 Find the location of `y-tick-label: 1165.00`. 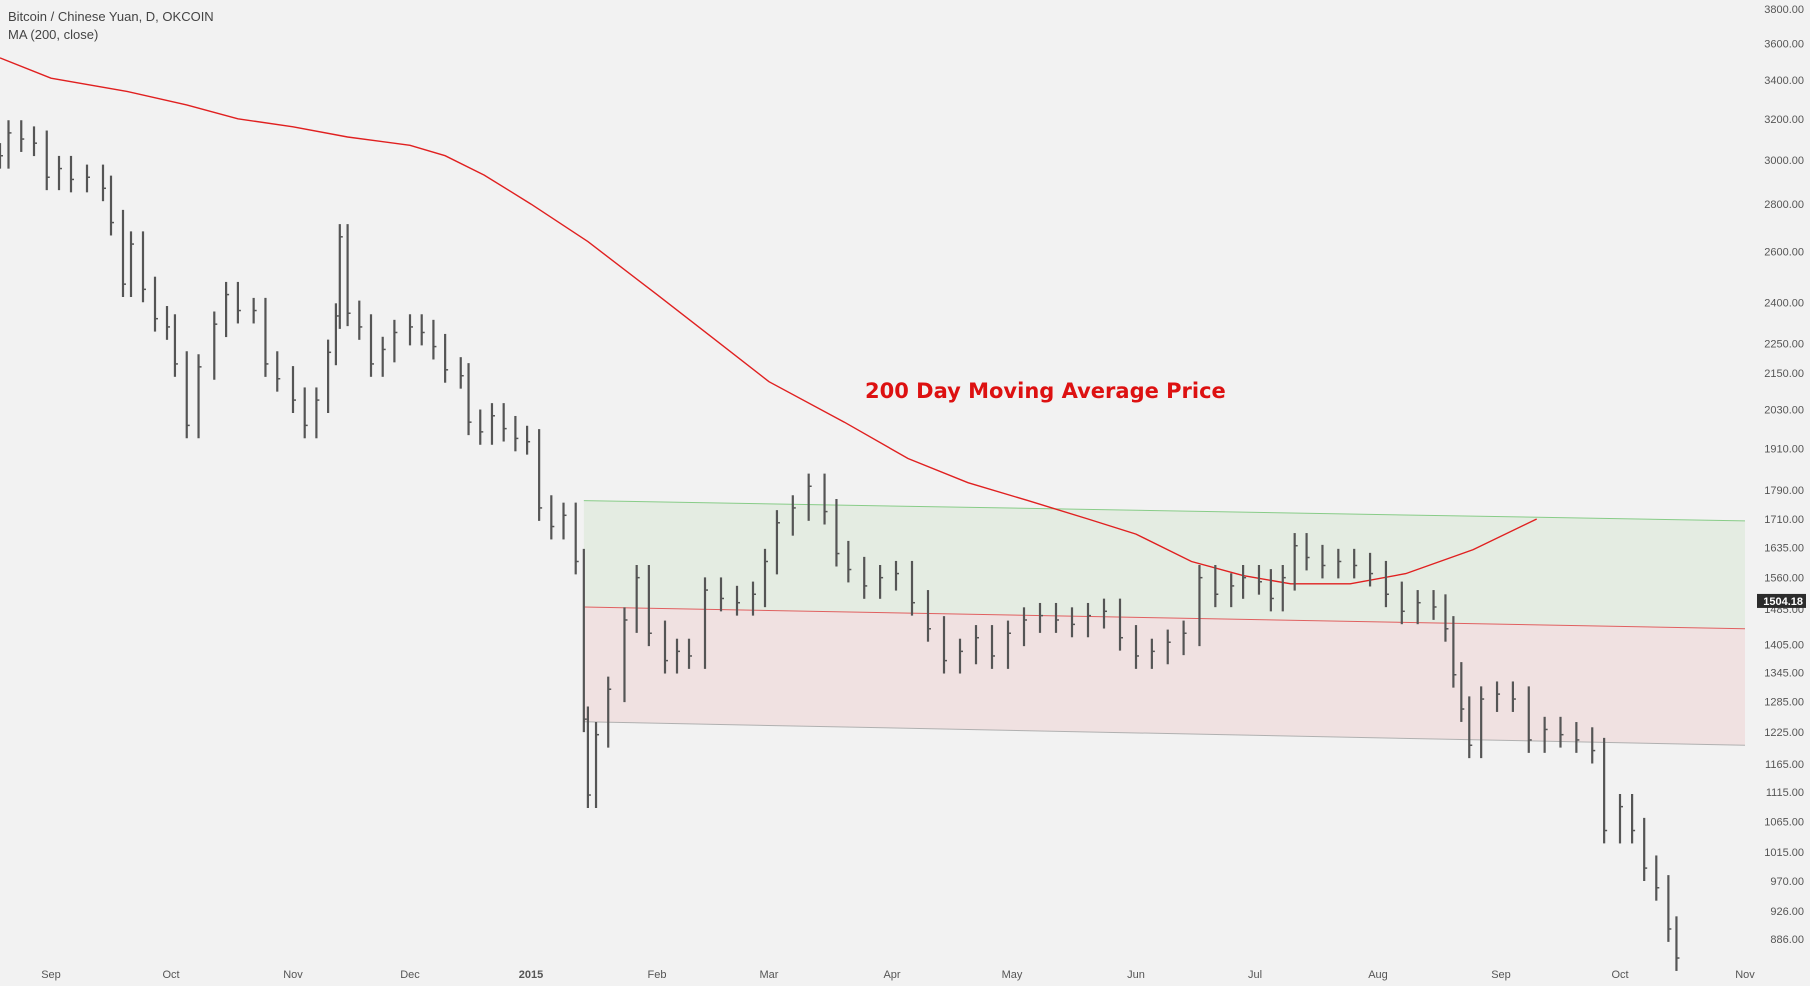

y-tick-label: 1165.00 is located at coordinates (1784, 765).